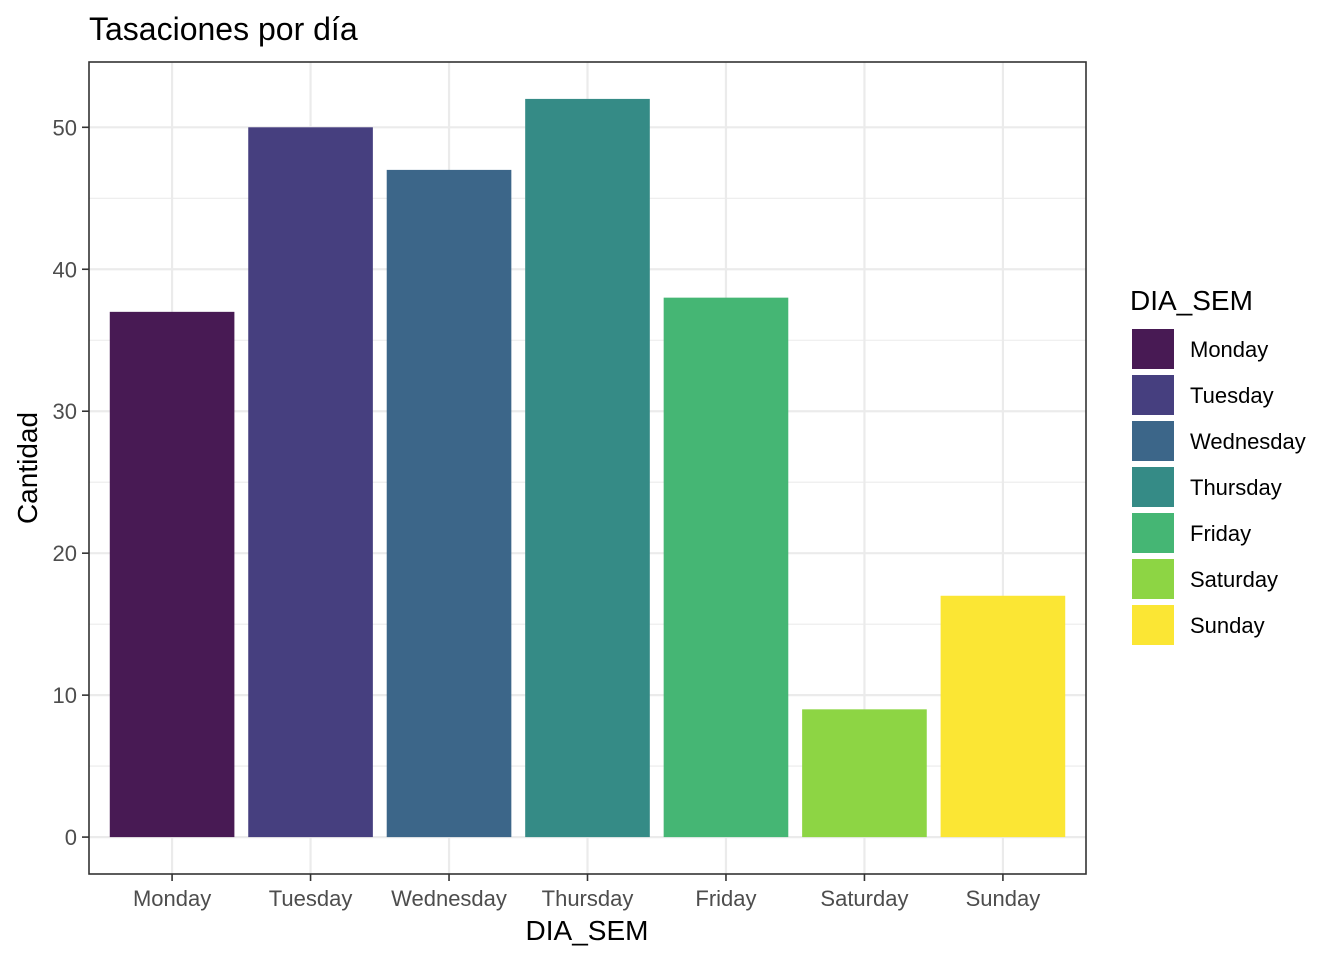  I want to click on bar-friday, so click(726, 567).